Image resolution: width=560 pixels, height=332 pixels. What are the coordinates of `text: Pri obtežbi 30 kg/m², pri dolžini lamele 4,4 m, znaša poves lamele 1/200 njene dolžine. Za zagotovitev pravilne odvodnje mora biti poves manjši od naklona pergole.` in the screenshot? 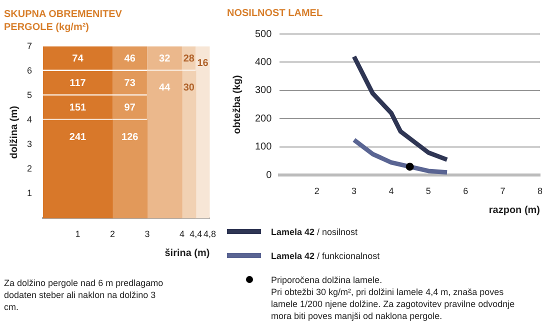 It's located at (393, 304).